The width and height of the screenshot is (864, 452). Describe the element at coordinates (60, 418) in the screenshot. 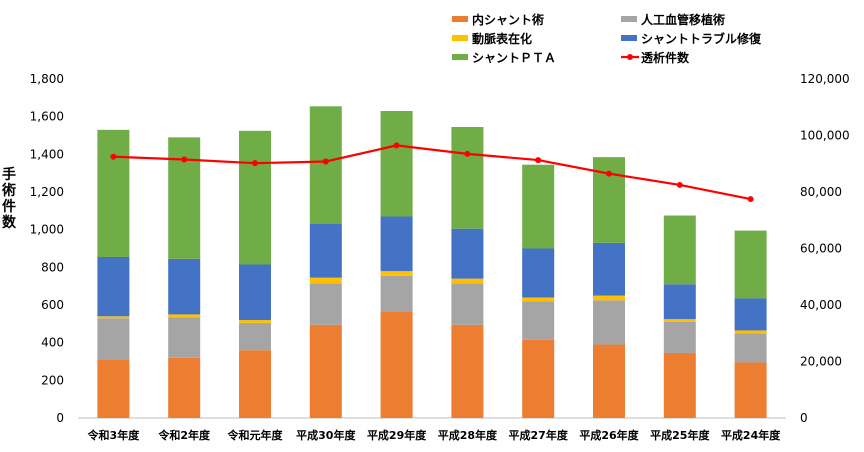

I see `y-tick-label: 0` at that location.